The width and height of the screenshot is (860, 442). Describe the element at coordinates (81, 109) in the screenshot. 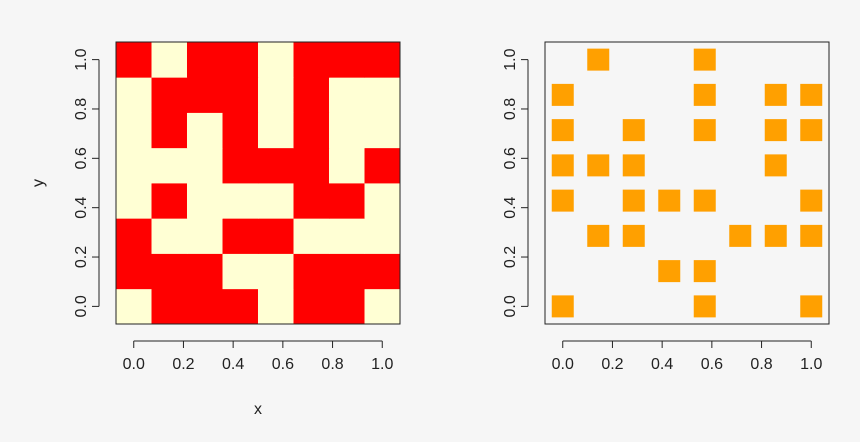

I see `heatmap-y-tick-label: 0.8` at that location.